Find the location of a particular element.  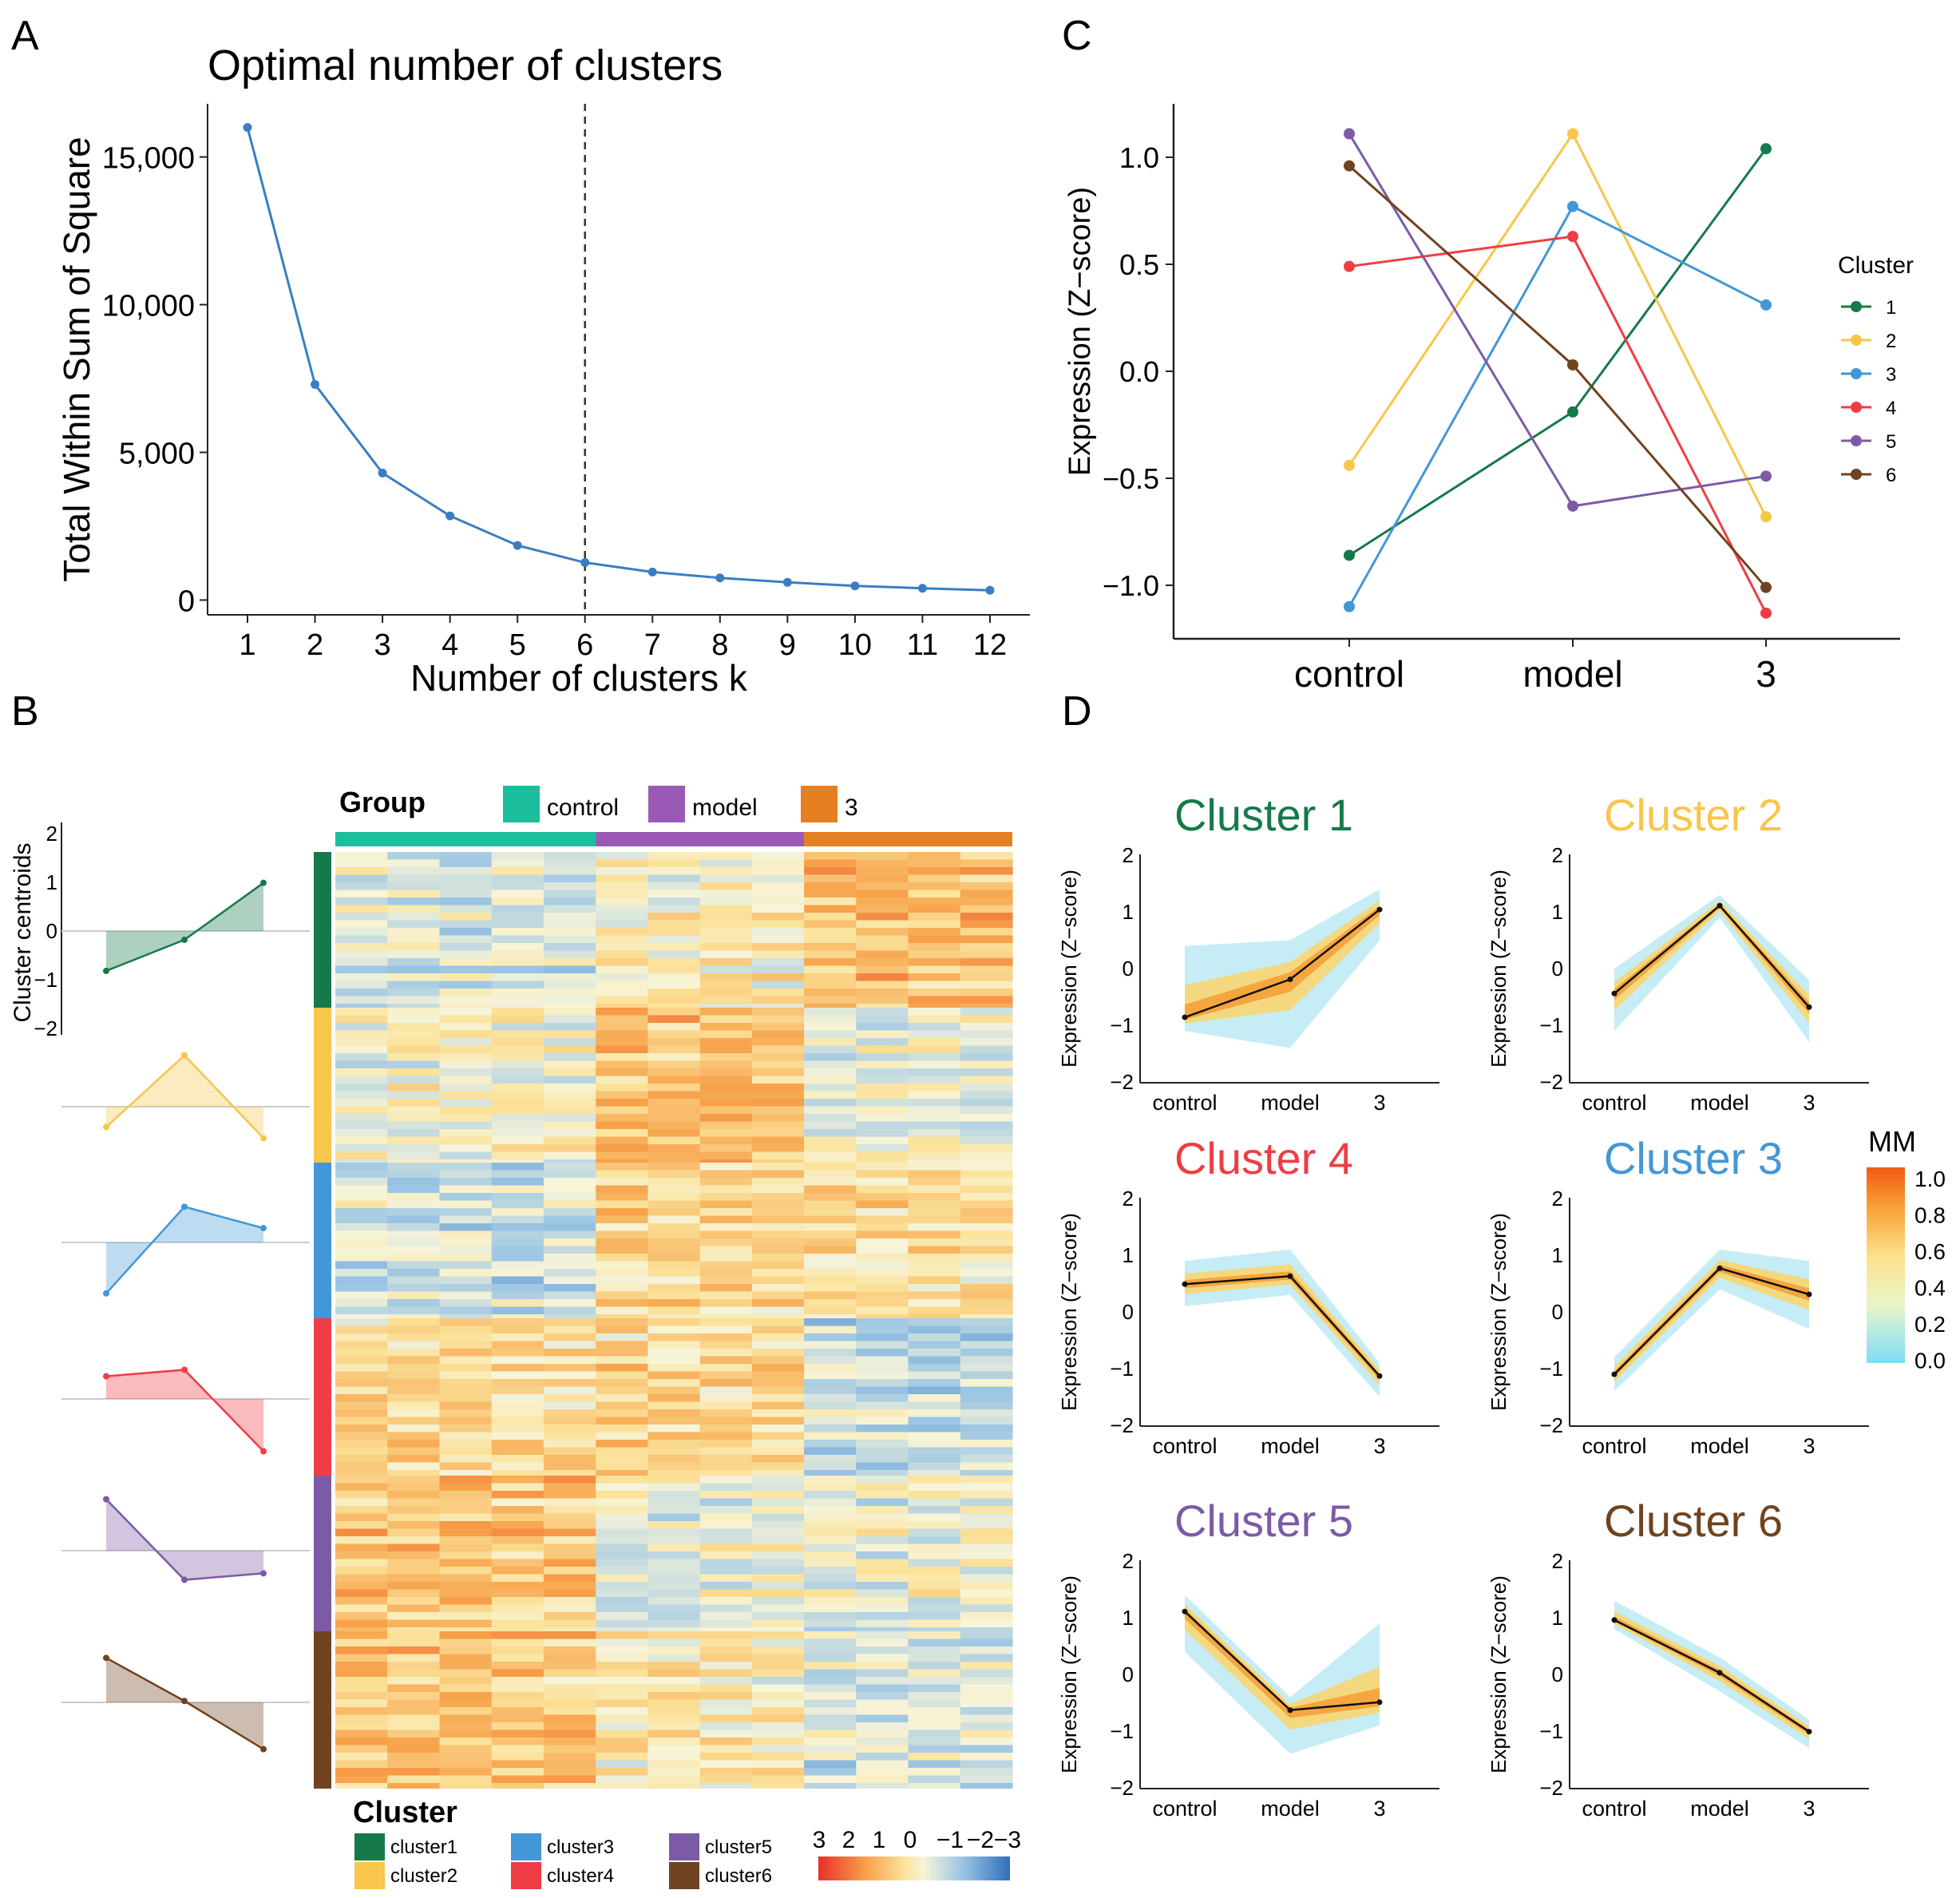

cluster-panel-y-tick: −2 is located at coordinates (1551, 1788).